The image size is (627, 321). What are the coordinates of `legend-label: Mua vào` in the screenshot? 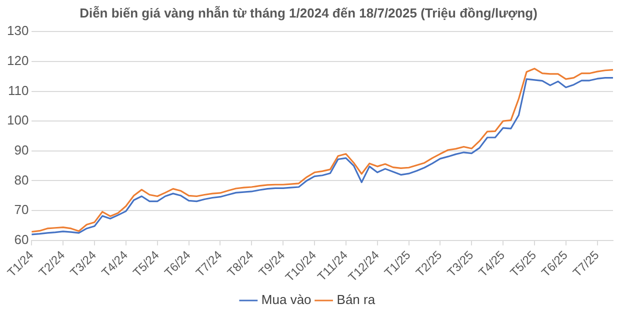 It's located at (286, 300).